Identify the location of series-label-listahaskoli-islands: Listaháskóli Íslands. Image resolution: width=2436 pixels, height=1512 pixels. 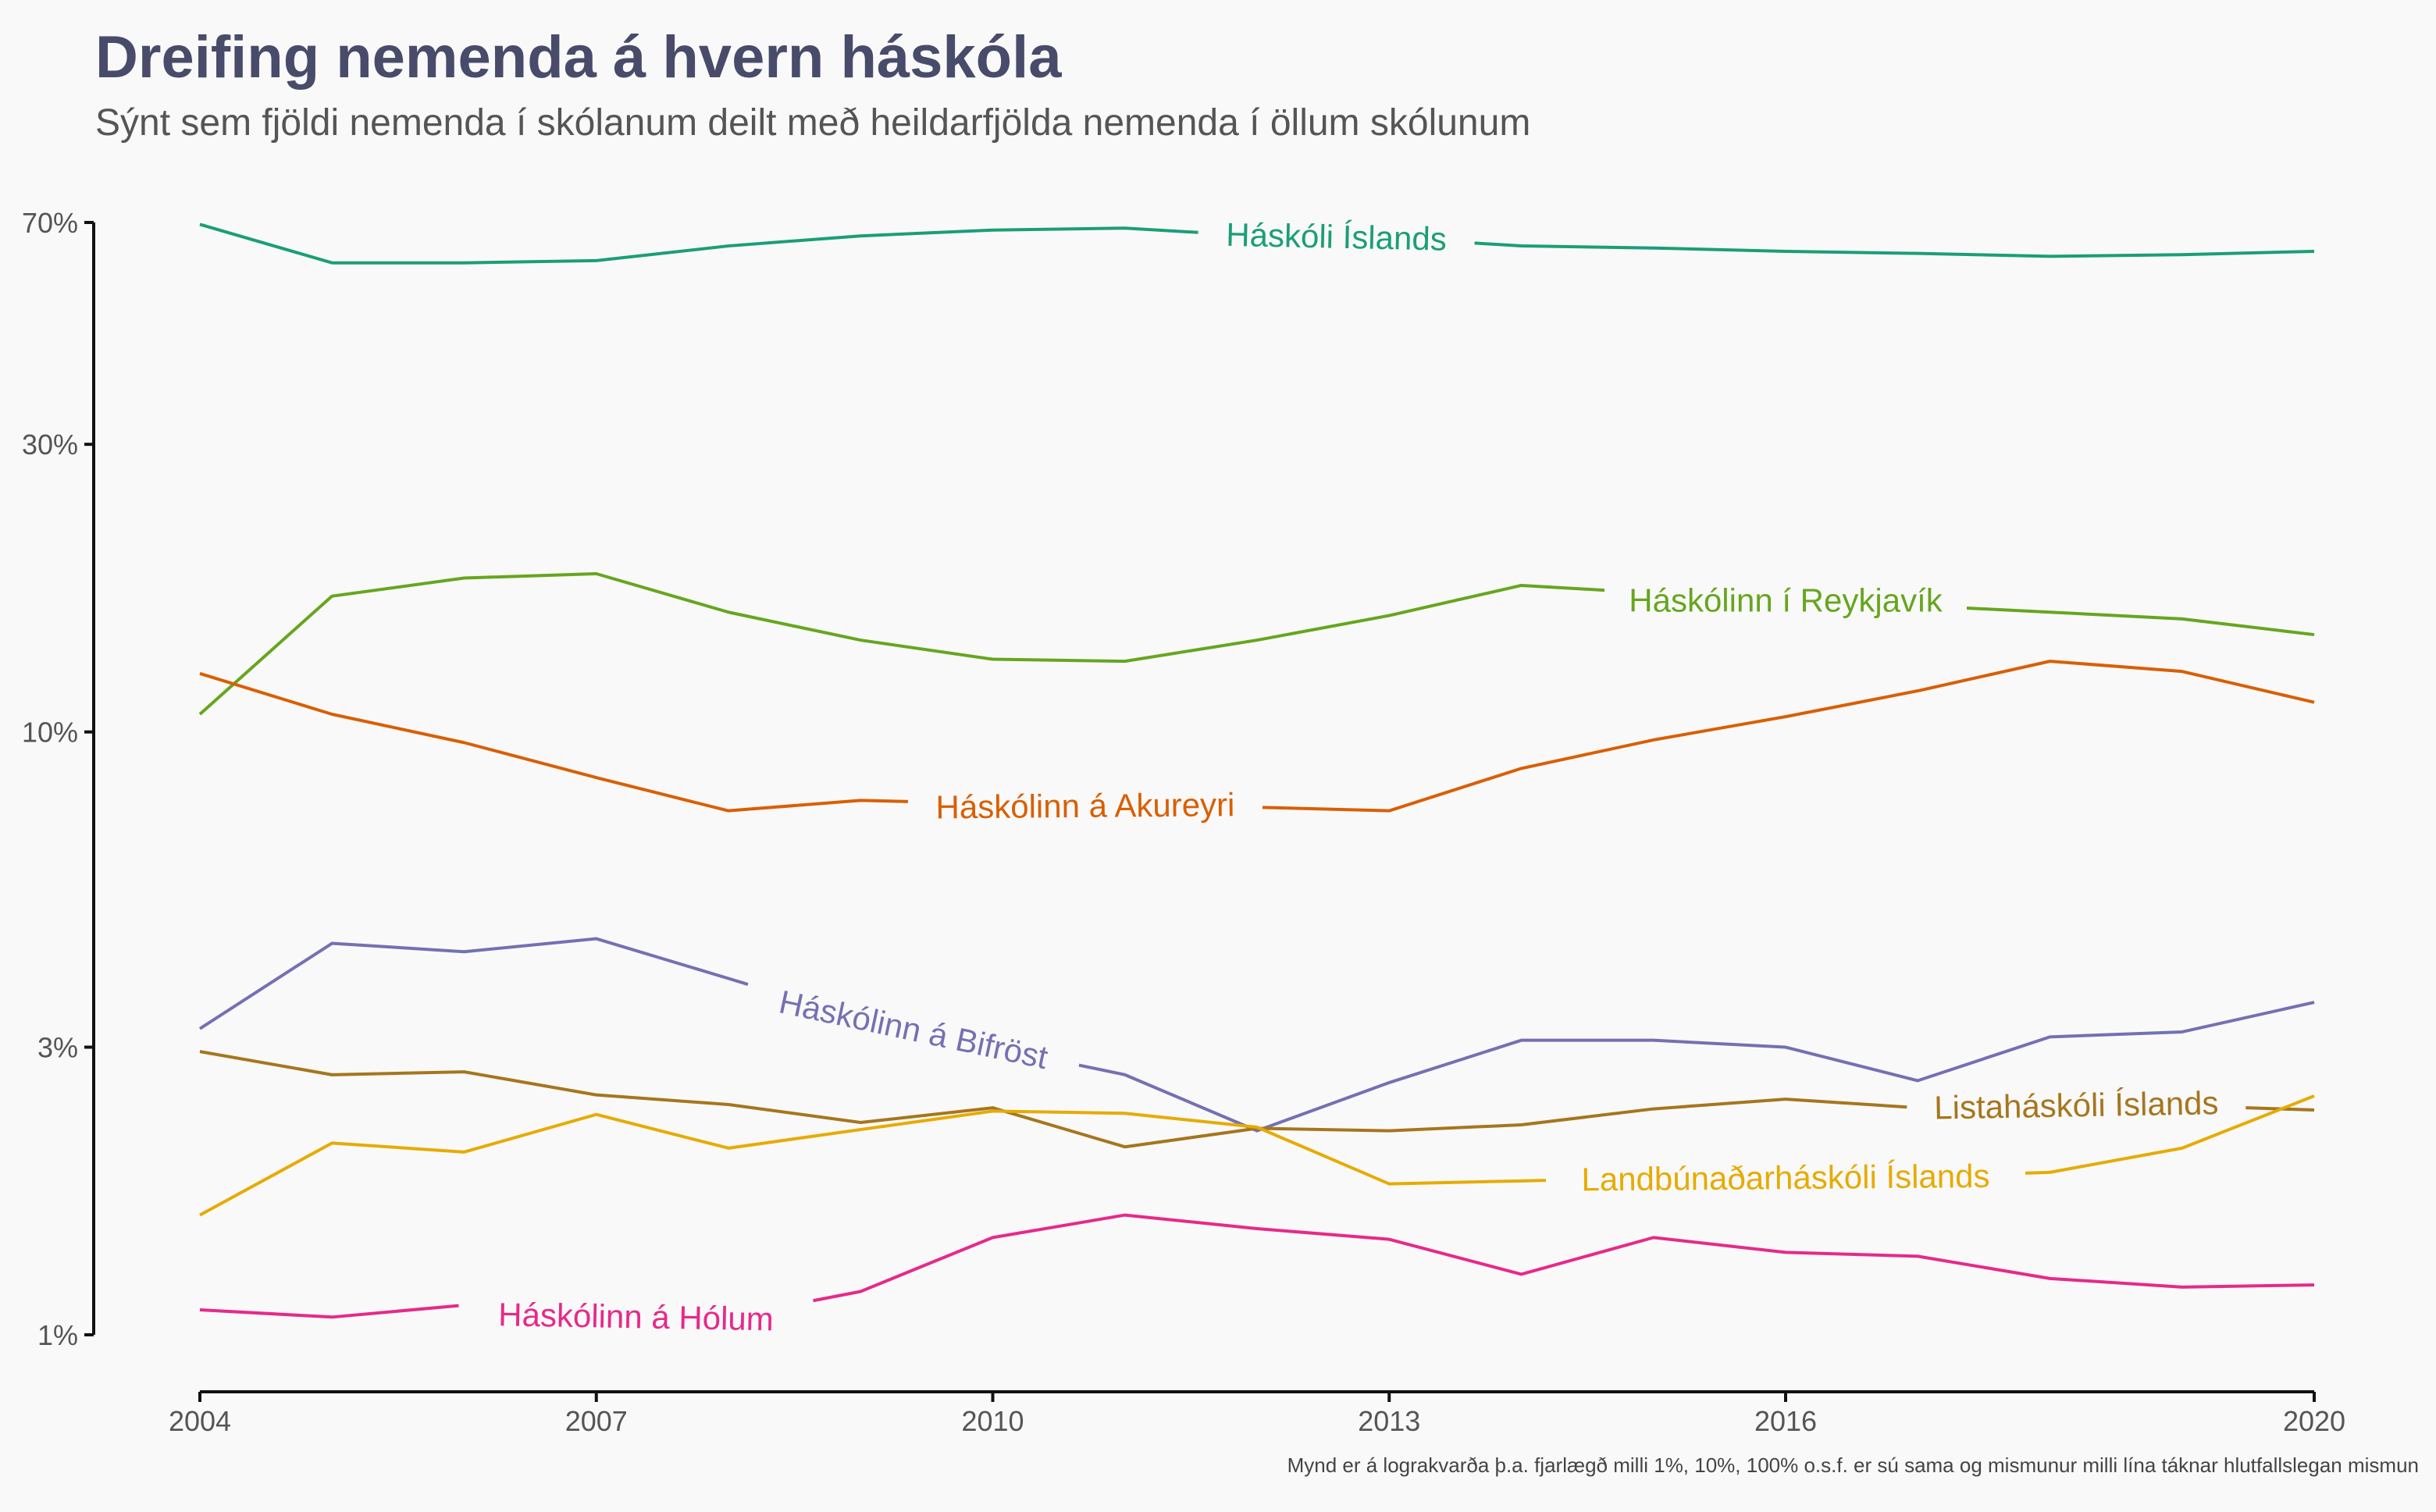
(2076, 1105).